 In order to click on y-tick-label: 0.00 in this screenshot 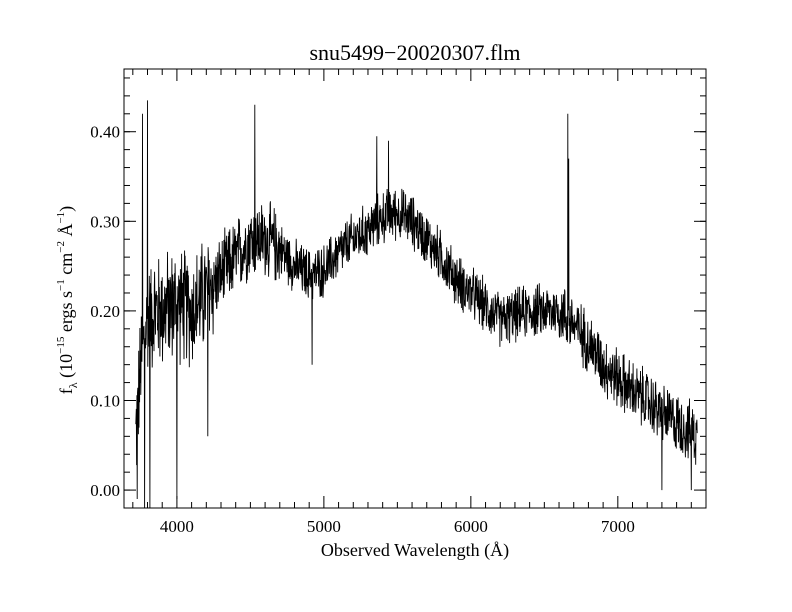, I will do `click(105, 490)`.